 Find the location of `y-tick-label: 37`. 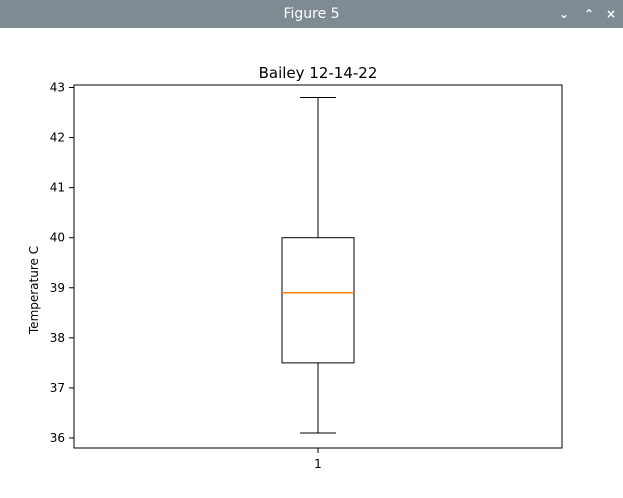

y-tick-label: 37 is located at coordinates (57, 388).